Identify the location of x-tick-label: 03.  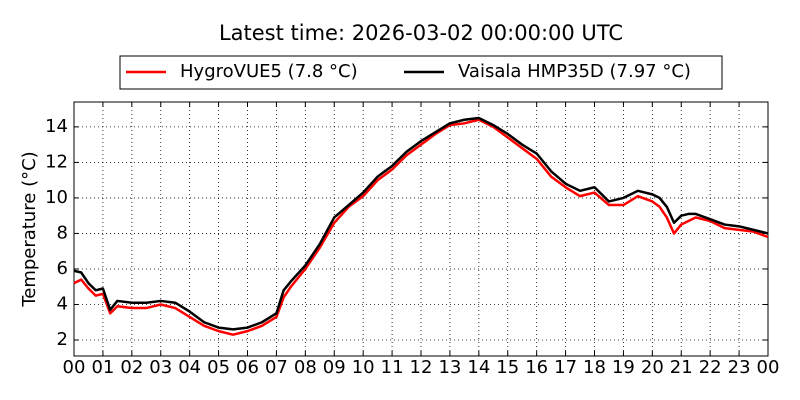
(160, 367).